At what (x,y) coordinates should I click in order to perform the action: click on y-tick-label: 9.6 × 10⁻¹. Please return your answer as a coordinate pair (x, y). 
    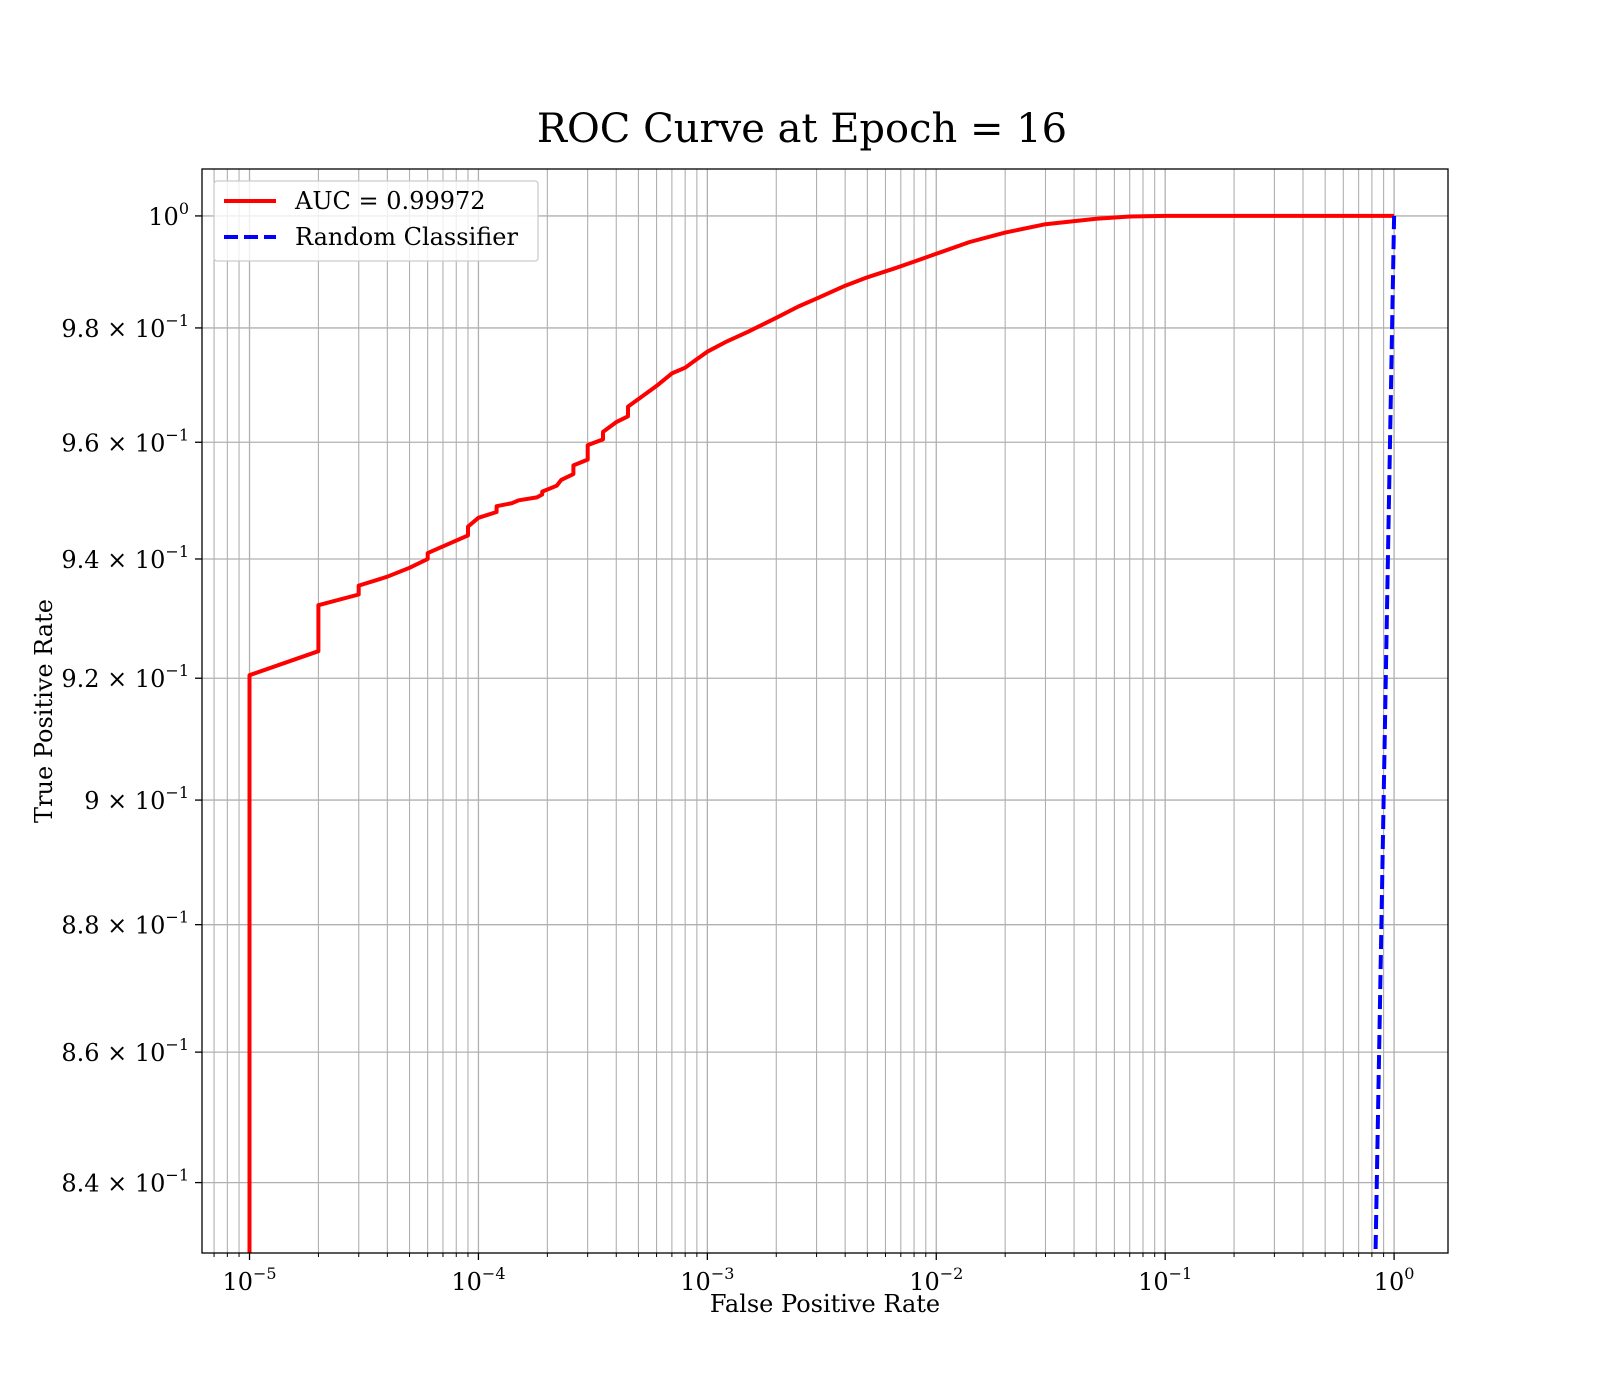
    Looking at the image, I should click on (125, 441).